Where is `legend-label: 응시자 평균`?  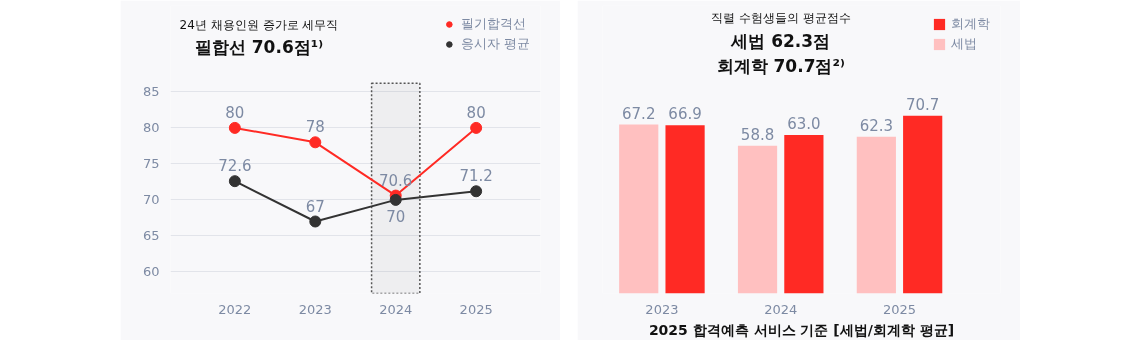 legend-label: 응시자 평균 is located at coordinates (495, 44).